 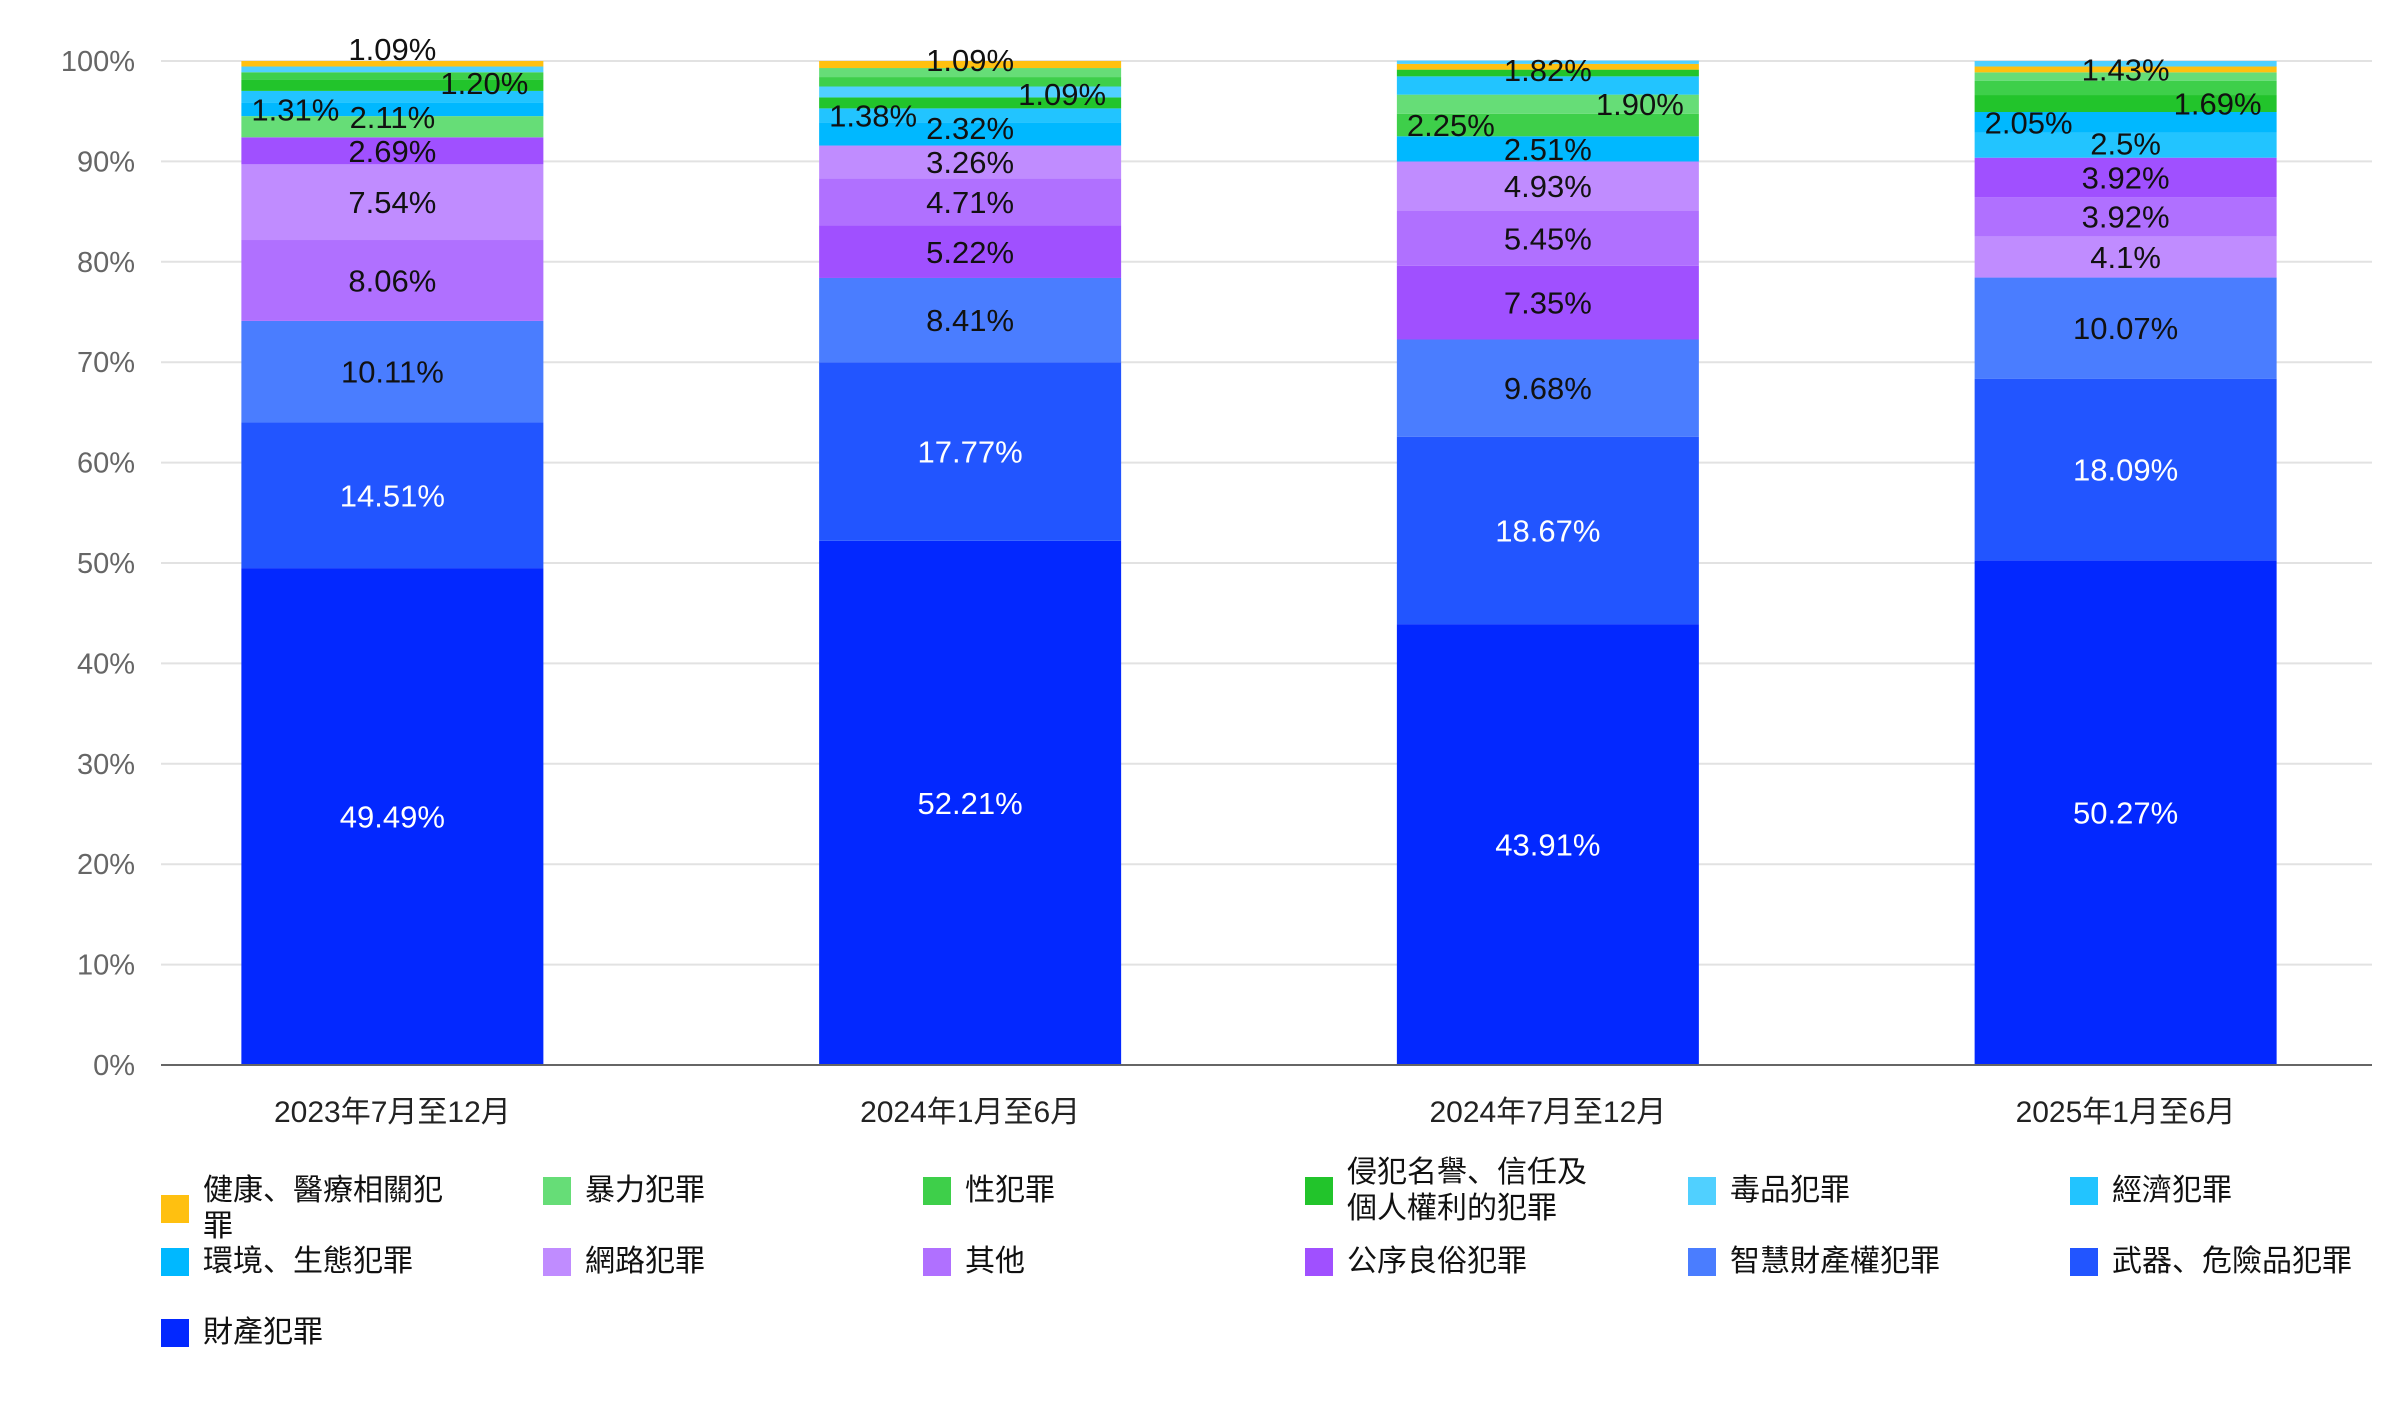 I want to click on legend-item: 武器、危險品犯罪, so click(x=2211, y=1262).